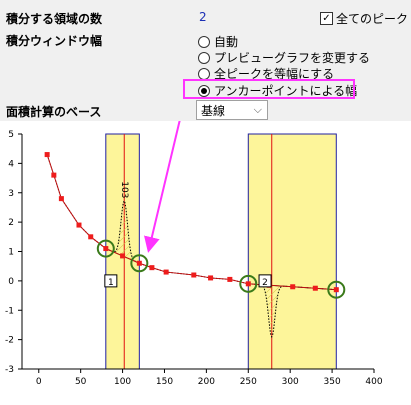 This screenshot has width=411, height=405. What do you see at coordinates (232, 110) in the screenshot?
I see `baseline-select: 基線 ⌵` at bounding box center [232, 110].